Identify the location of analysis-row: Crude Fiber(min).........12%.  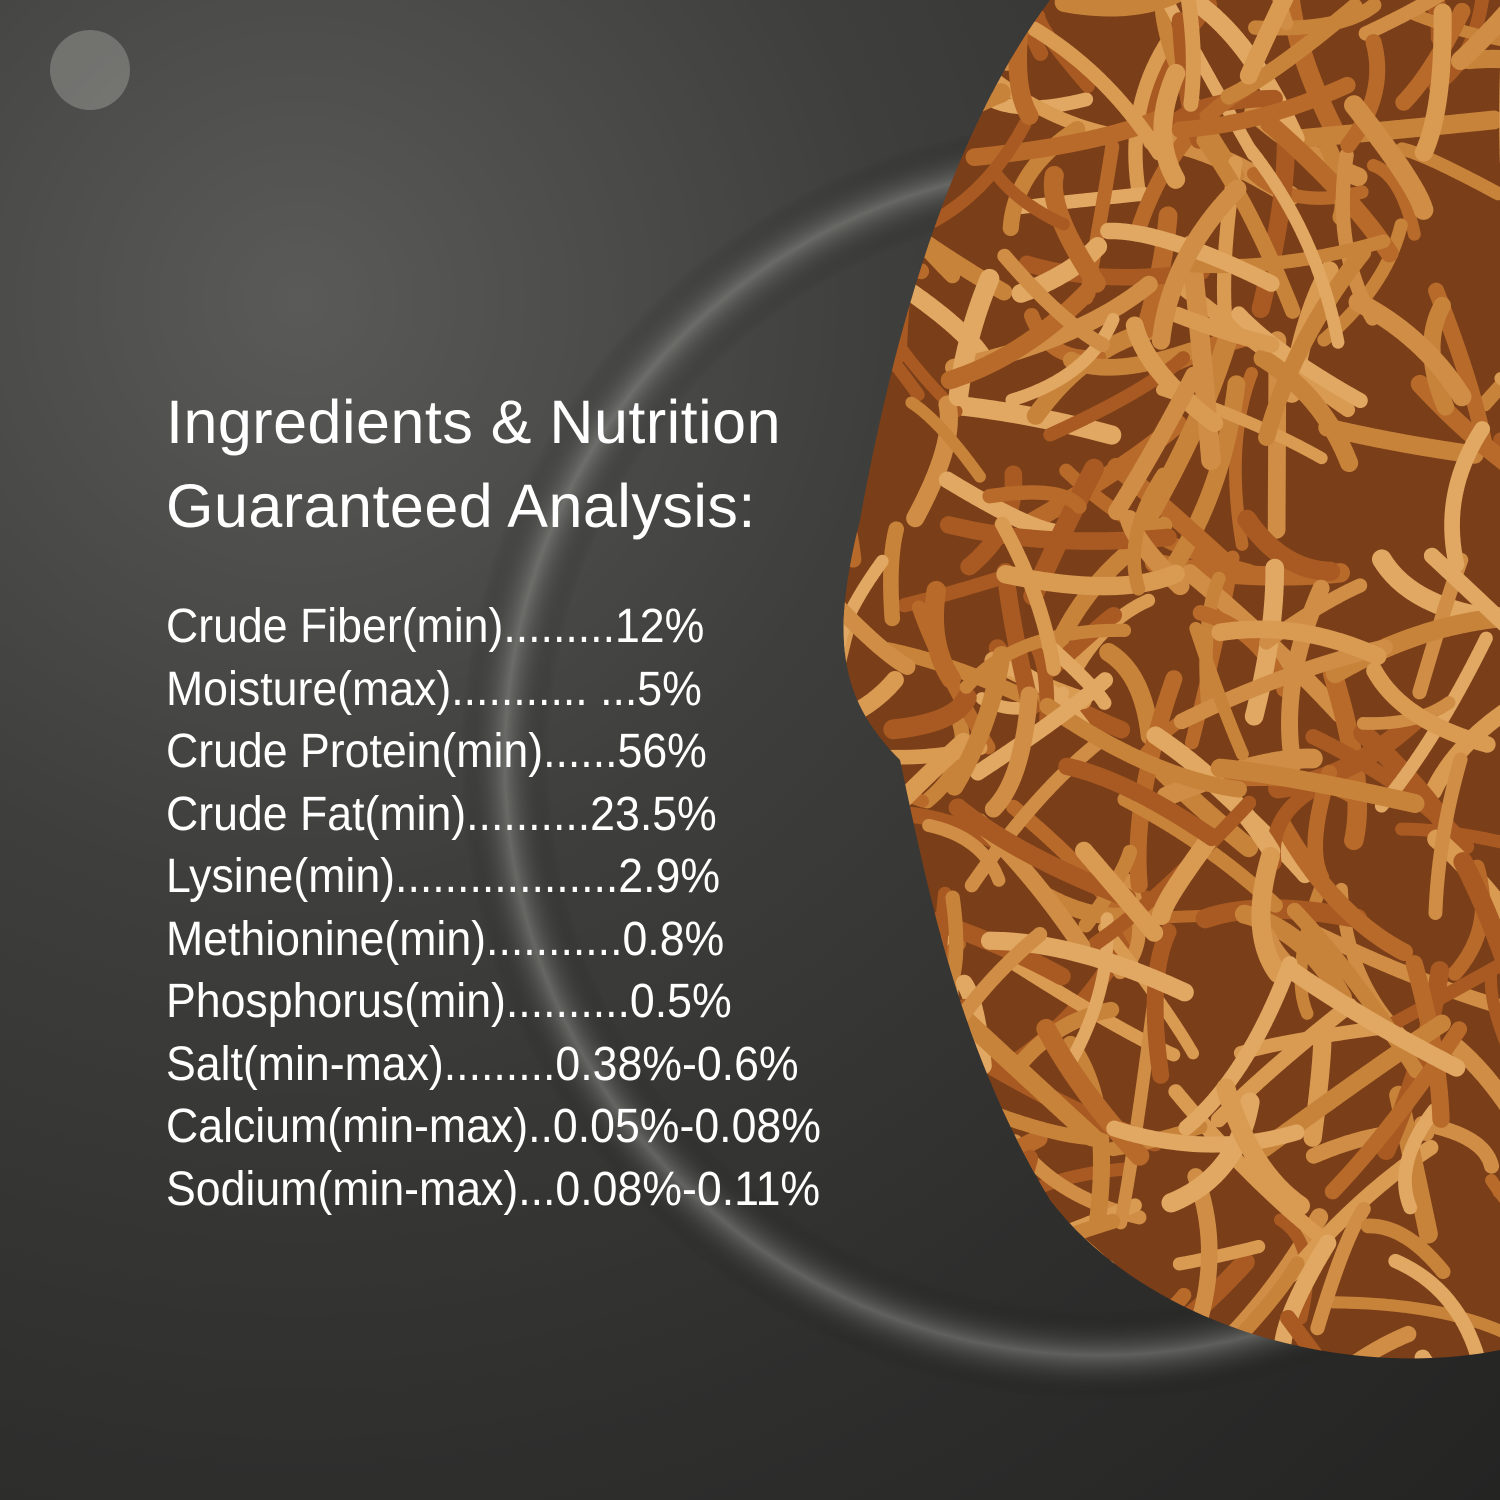
(435, 626).